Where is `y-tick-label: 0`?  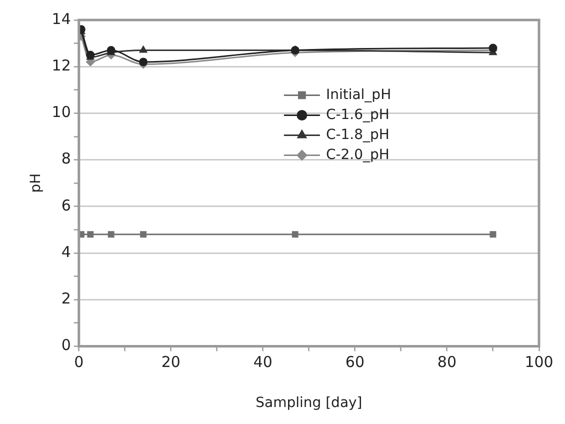
y-tick-label: 0 is located at coordinates (66, 345).